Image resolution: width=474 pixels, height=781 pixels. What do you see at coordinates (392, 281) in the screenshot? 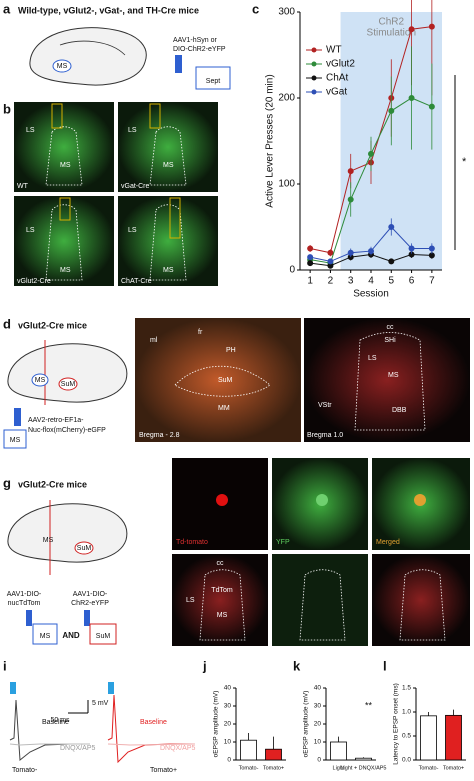
I see `x-tick-label: 5` at bounding box center [392, 281].